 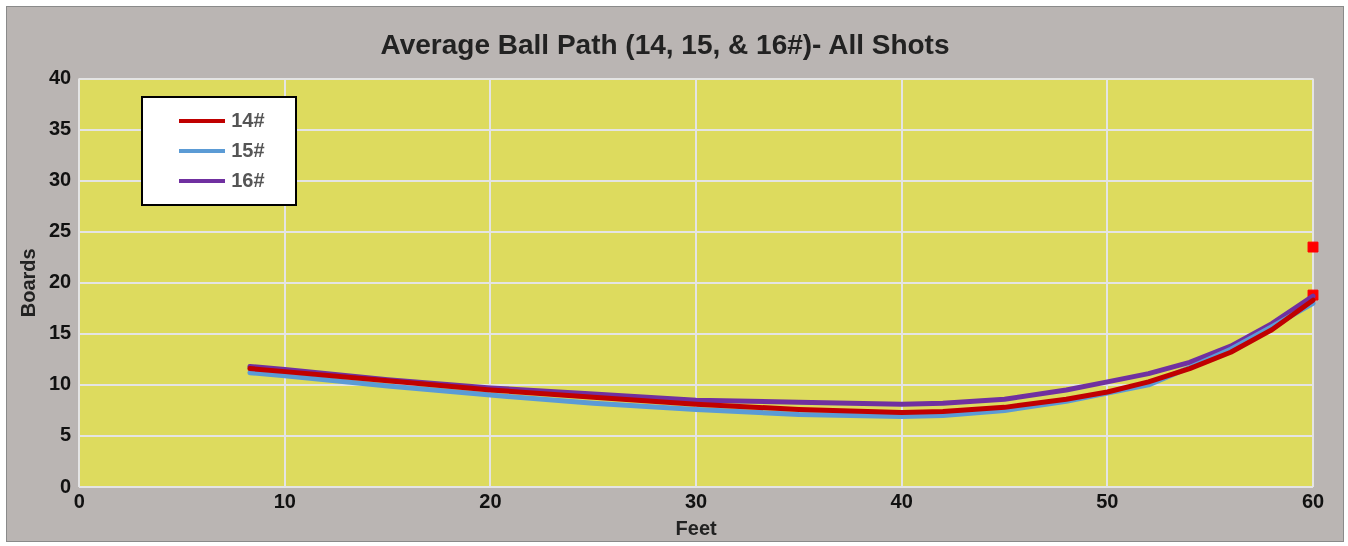 I want to click on legend-label: 16#, so click(x=248, y=181).